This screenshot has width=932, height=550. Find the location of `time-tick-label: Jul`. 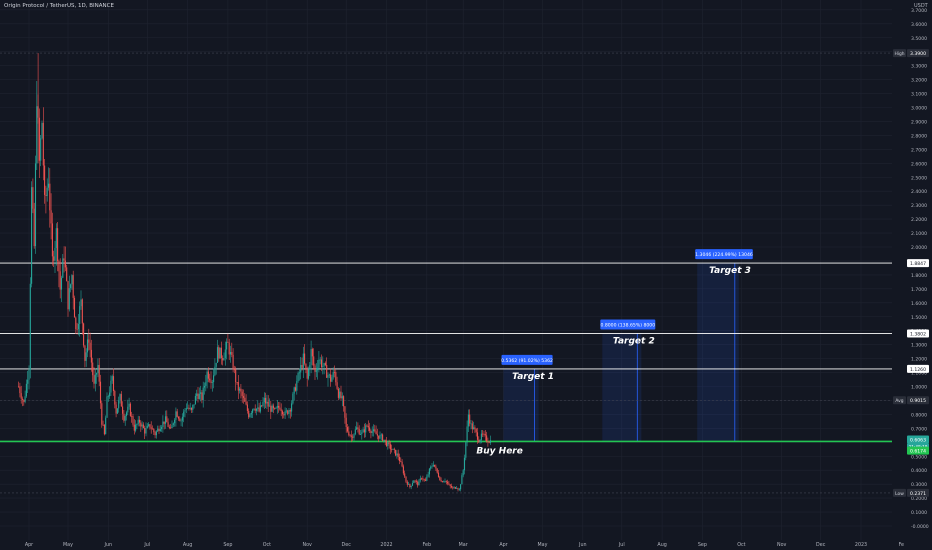

time-tick-label: Jul is located at coordinates (146, 545).